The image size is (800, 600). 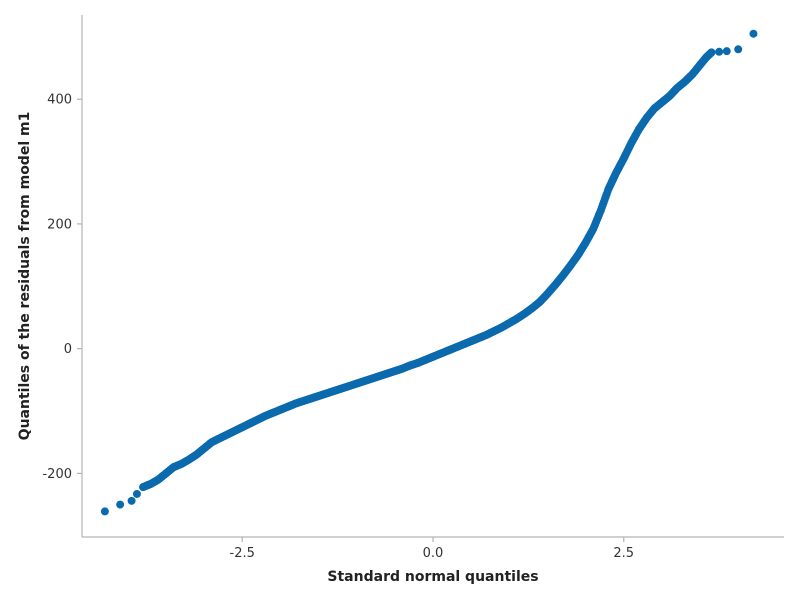 What do you see at coordinates (59, 100) in the screenshot?
I see `y-tick-label: 400` at bounding box center [59, 100].